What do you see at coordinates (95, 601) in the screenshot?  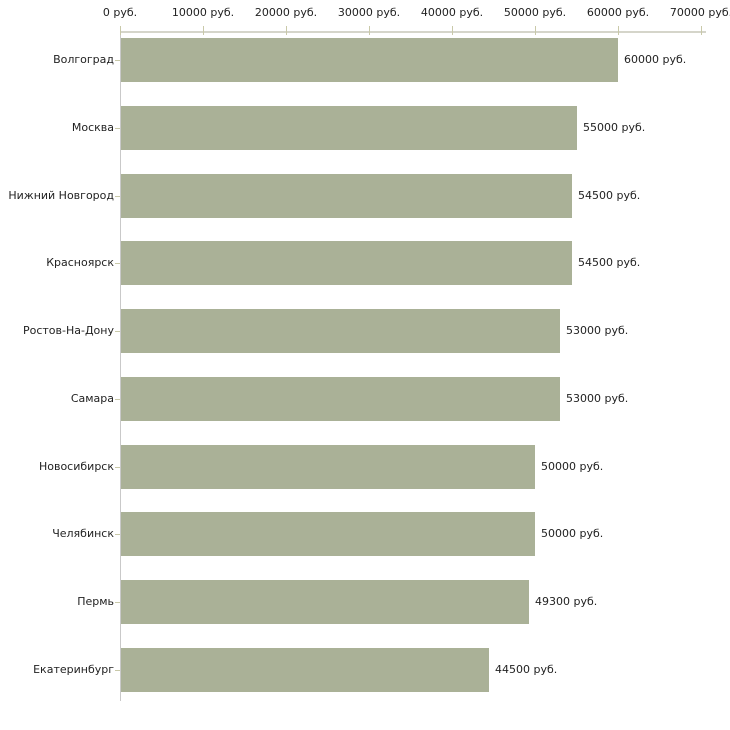 I see `category-label: Пермь` at bounding box center [95, 601].